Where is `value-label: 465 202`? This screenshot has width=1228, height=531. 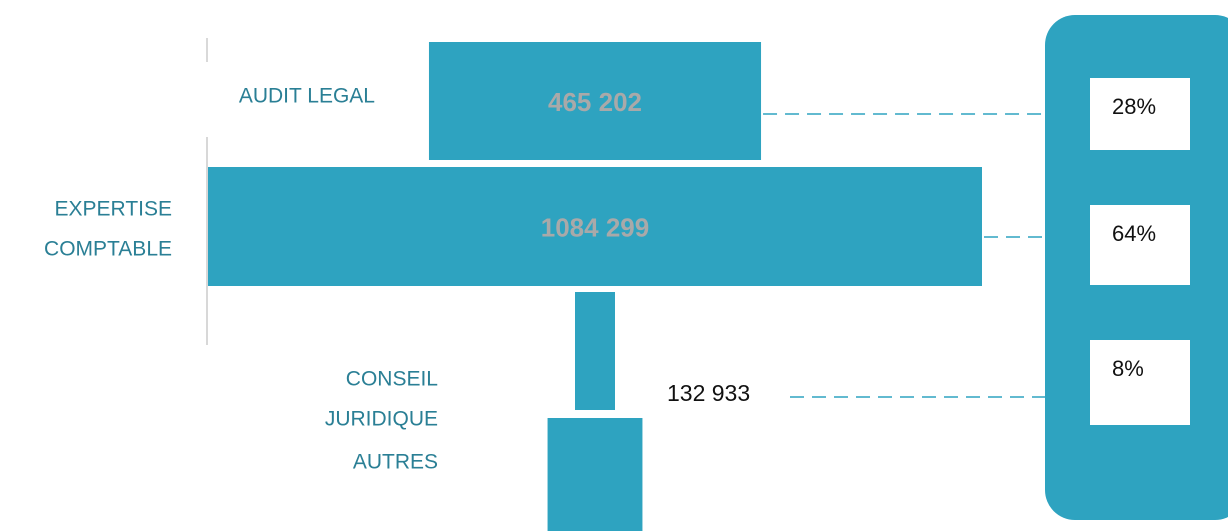 value-label: 465 202 is located at coordinates (595, 102).